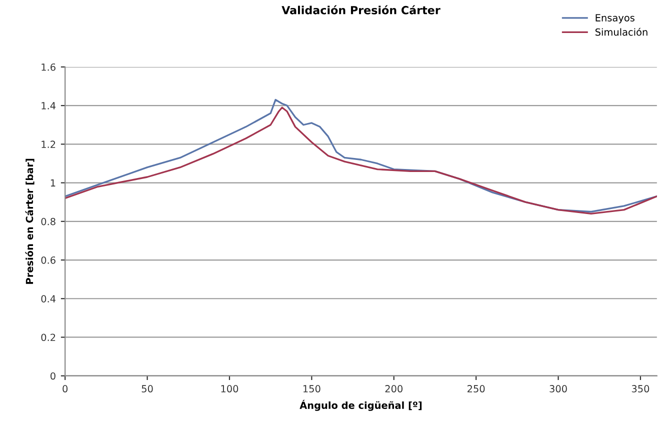 This screenshot has height=432, width=671. I want to click on x-tick-label: 150, so click(311, 388).